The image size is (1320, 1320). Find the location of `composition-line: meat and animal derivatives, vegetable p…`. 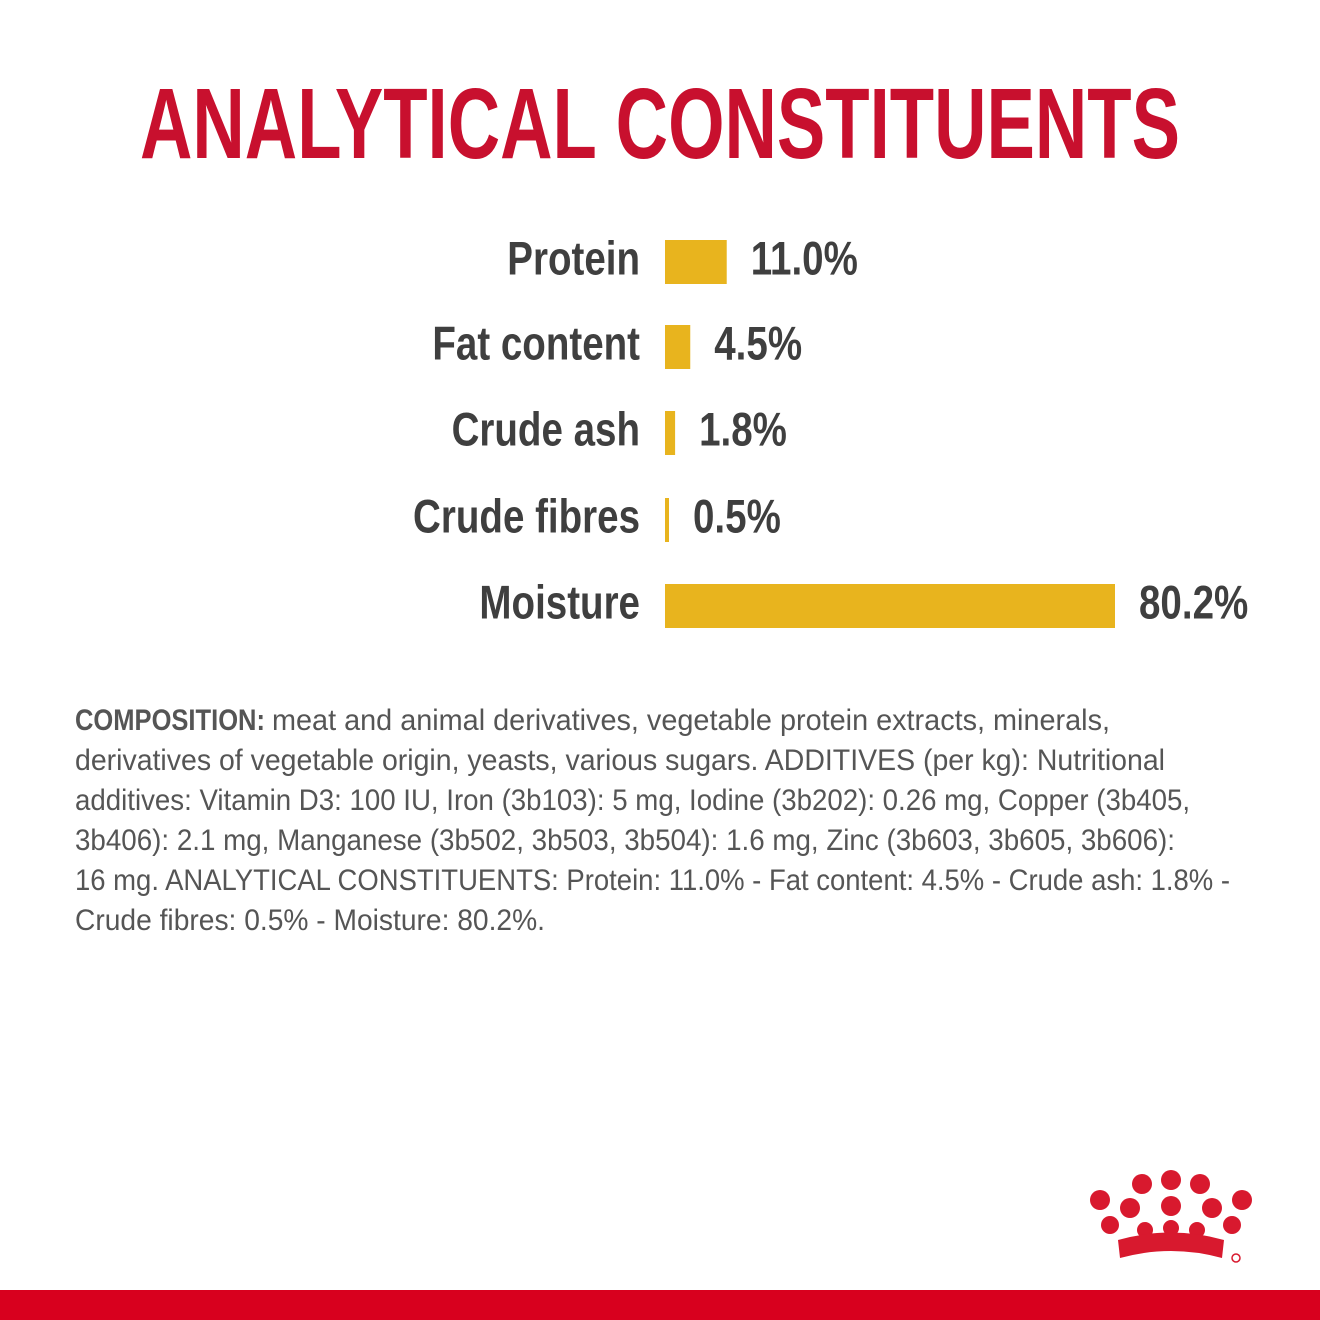

composition-line: meat and animal derivatives, vegetable p… is located at coordinates (691, 720).